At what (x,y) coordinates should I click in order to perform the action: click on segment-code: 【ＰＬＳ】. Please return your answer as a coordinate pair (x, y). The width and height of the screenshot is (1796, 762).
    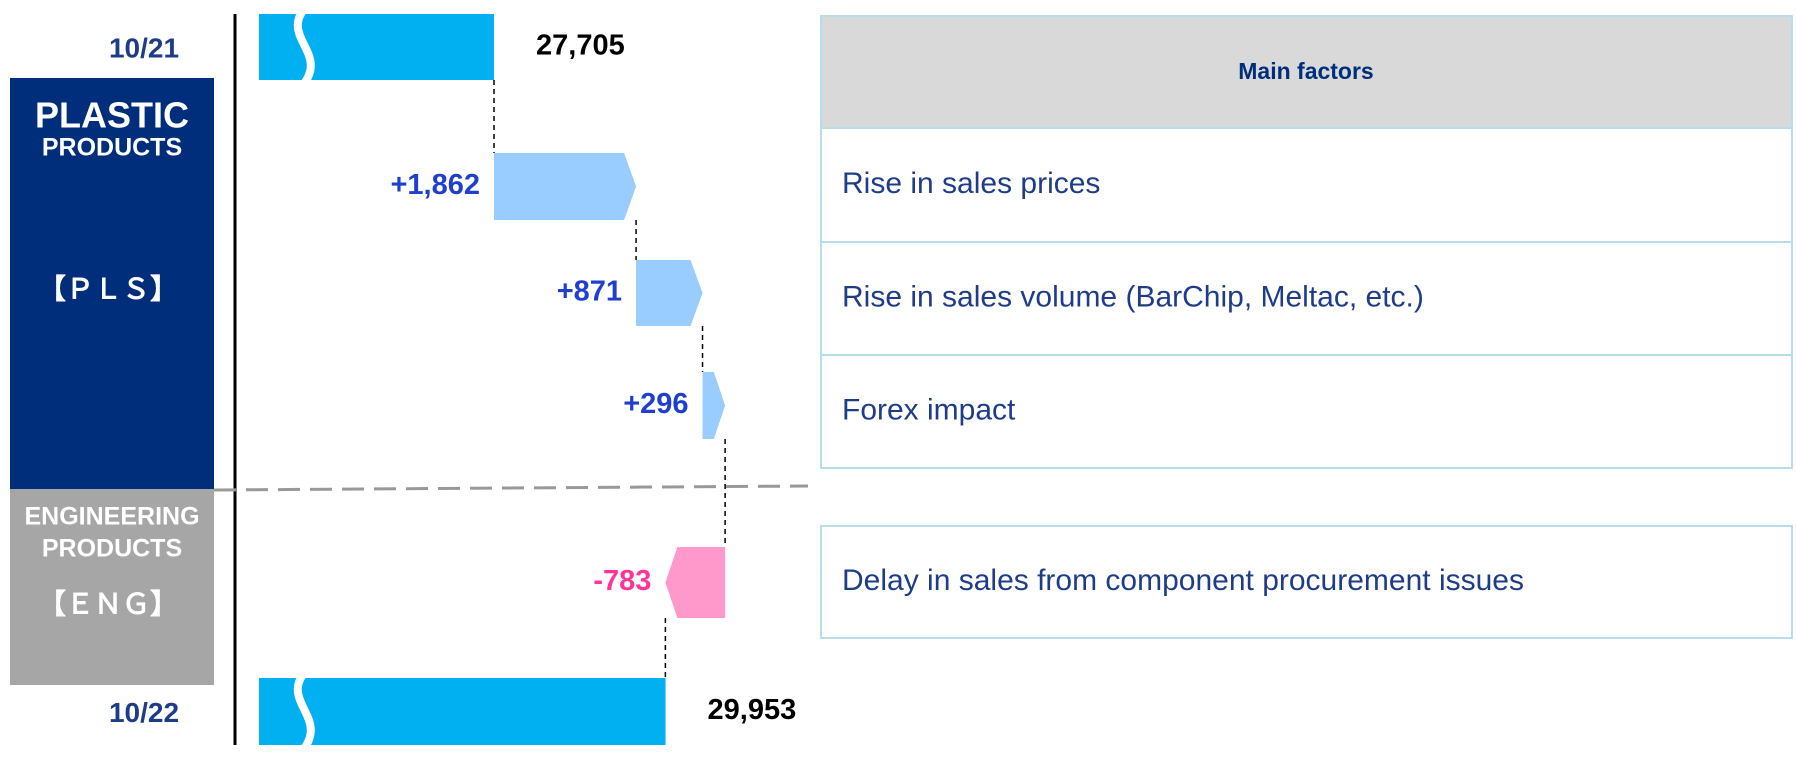
    Looking at the image, I should click on (108, 288).